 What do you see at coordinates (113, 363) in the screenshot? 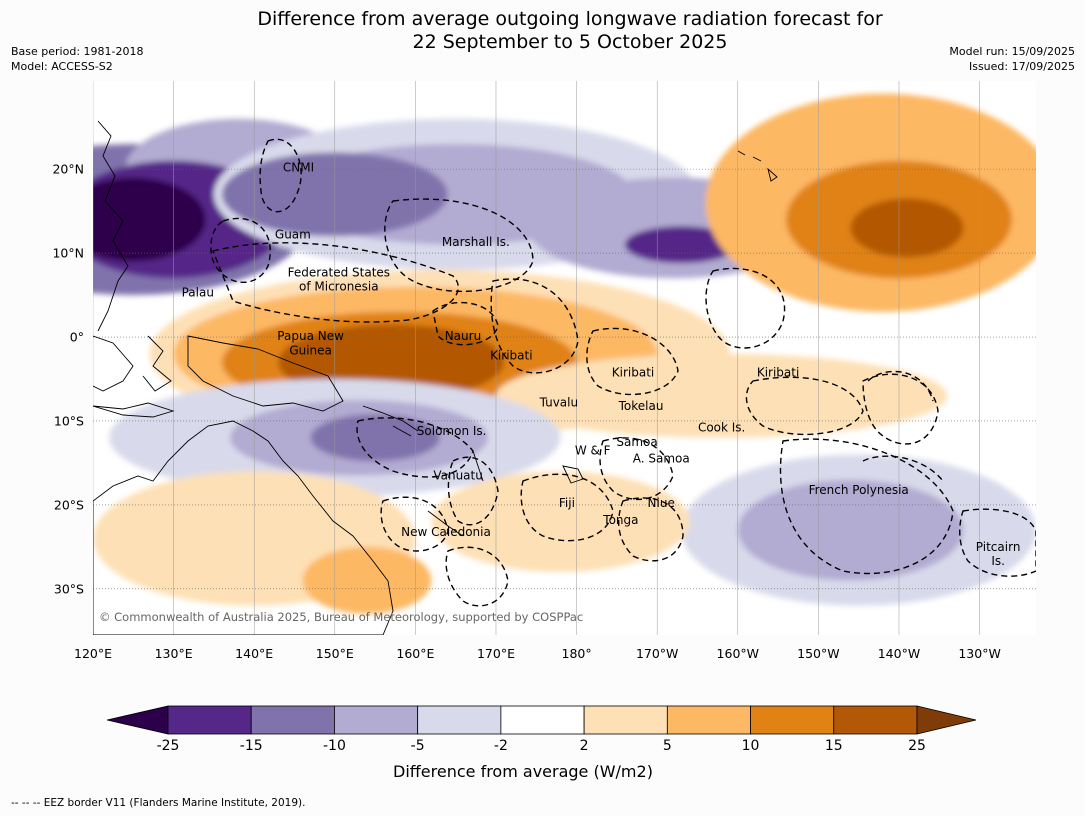
I see `borneo-coast` at bounding box center [113, 363].